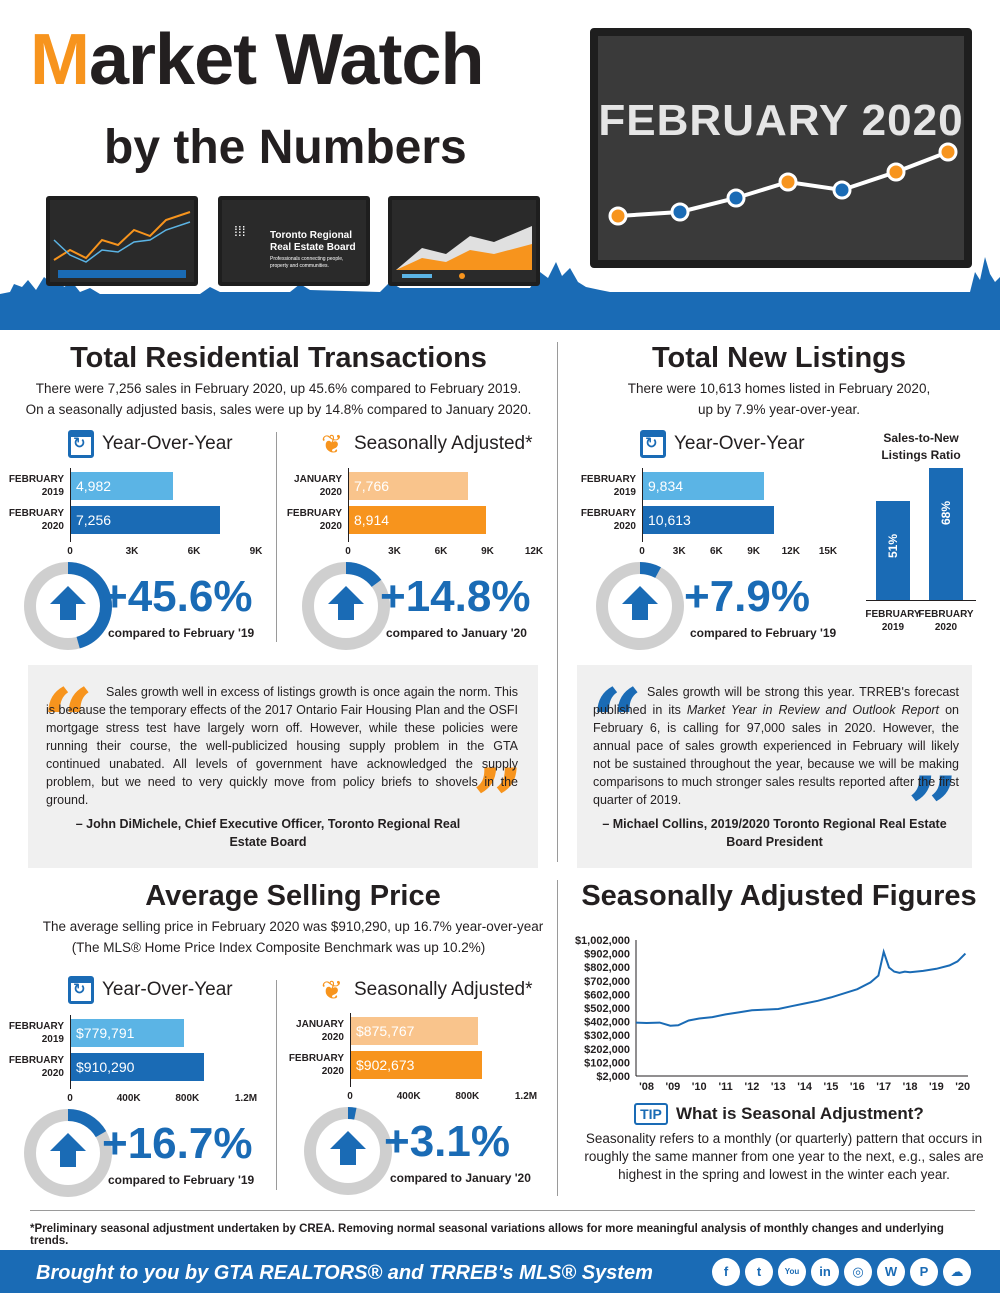 This screenshot has width=1000, height=1293. What do you see at coordinates (605, 486) in the screenshot?
I see `listings-yoy-row-label: FEBRUARY 2019` at bounding box center [605, 486].